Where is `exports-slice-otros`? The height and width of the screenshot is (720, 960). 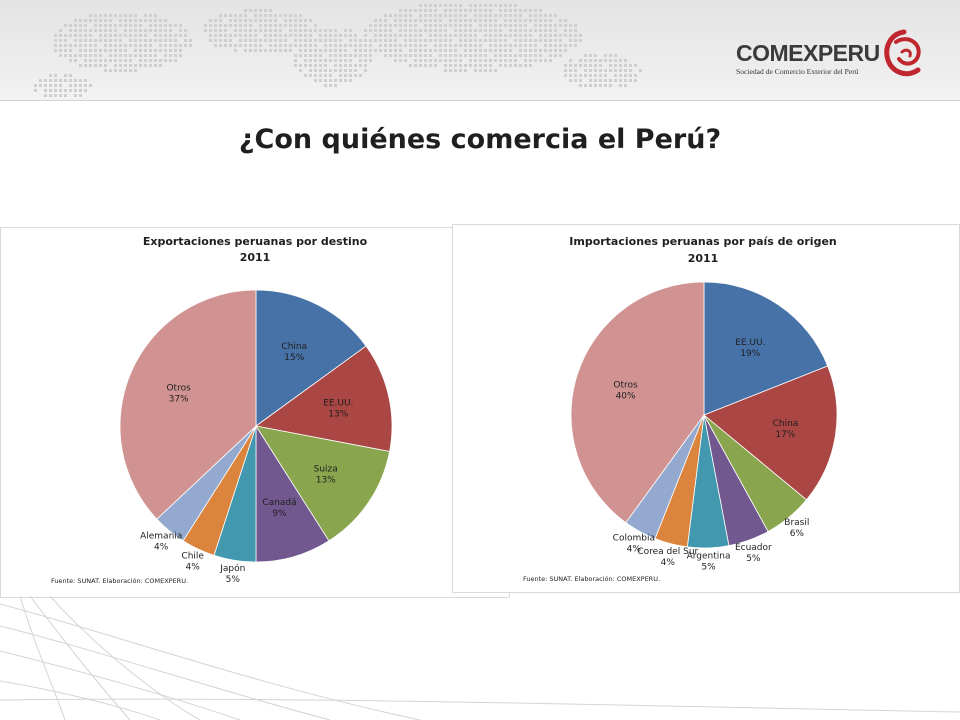 exports-slice-otros is located at coordinates (188, 404).